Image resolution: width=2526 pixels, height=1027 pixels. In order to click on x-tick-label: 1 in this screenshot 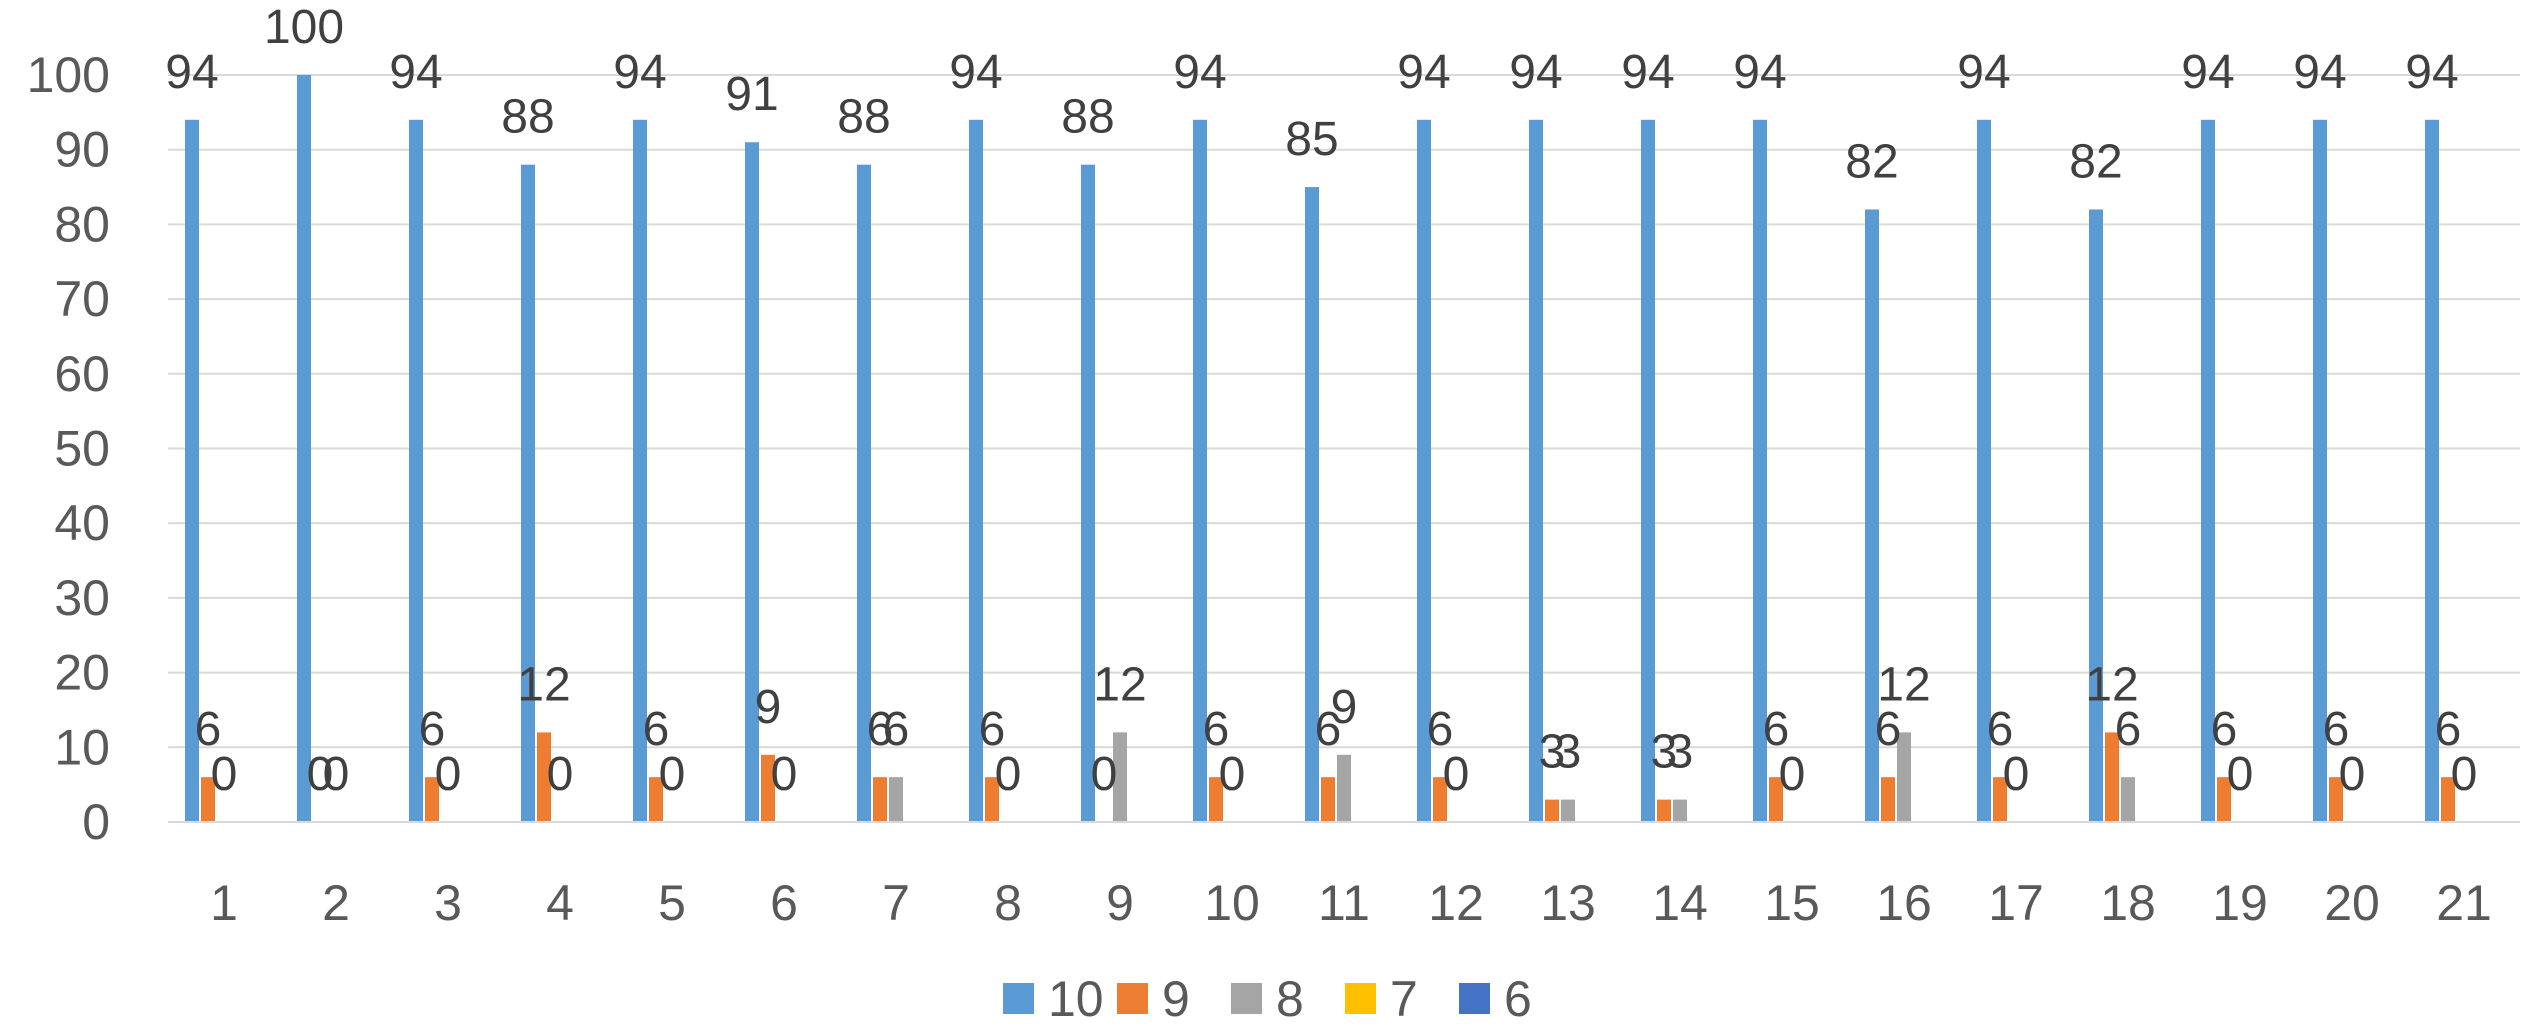, I will do `click(224, 903)`.